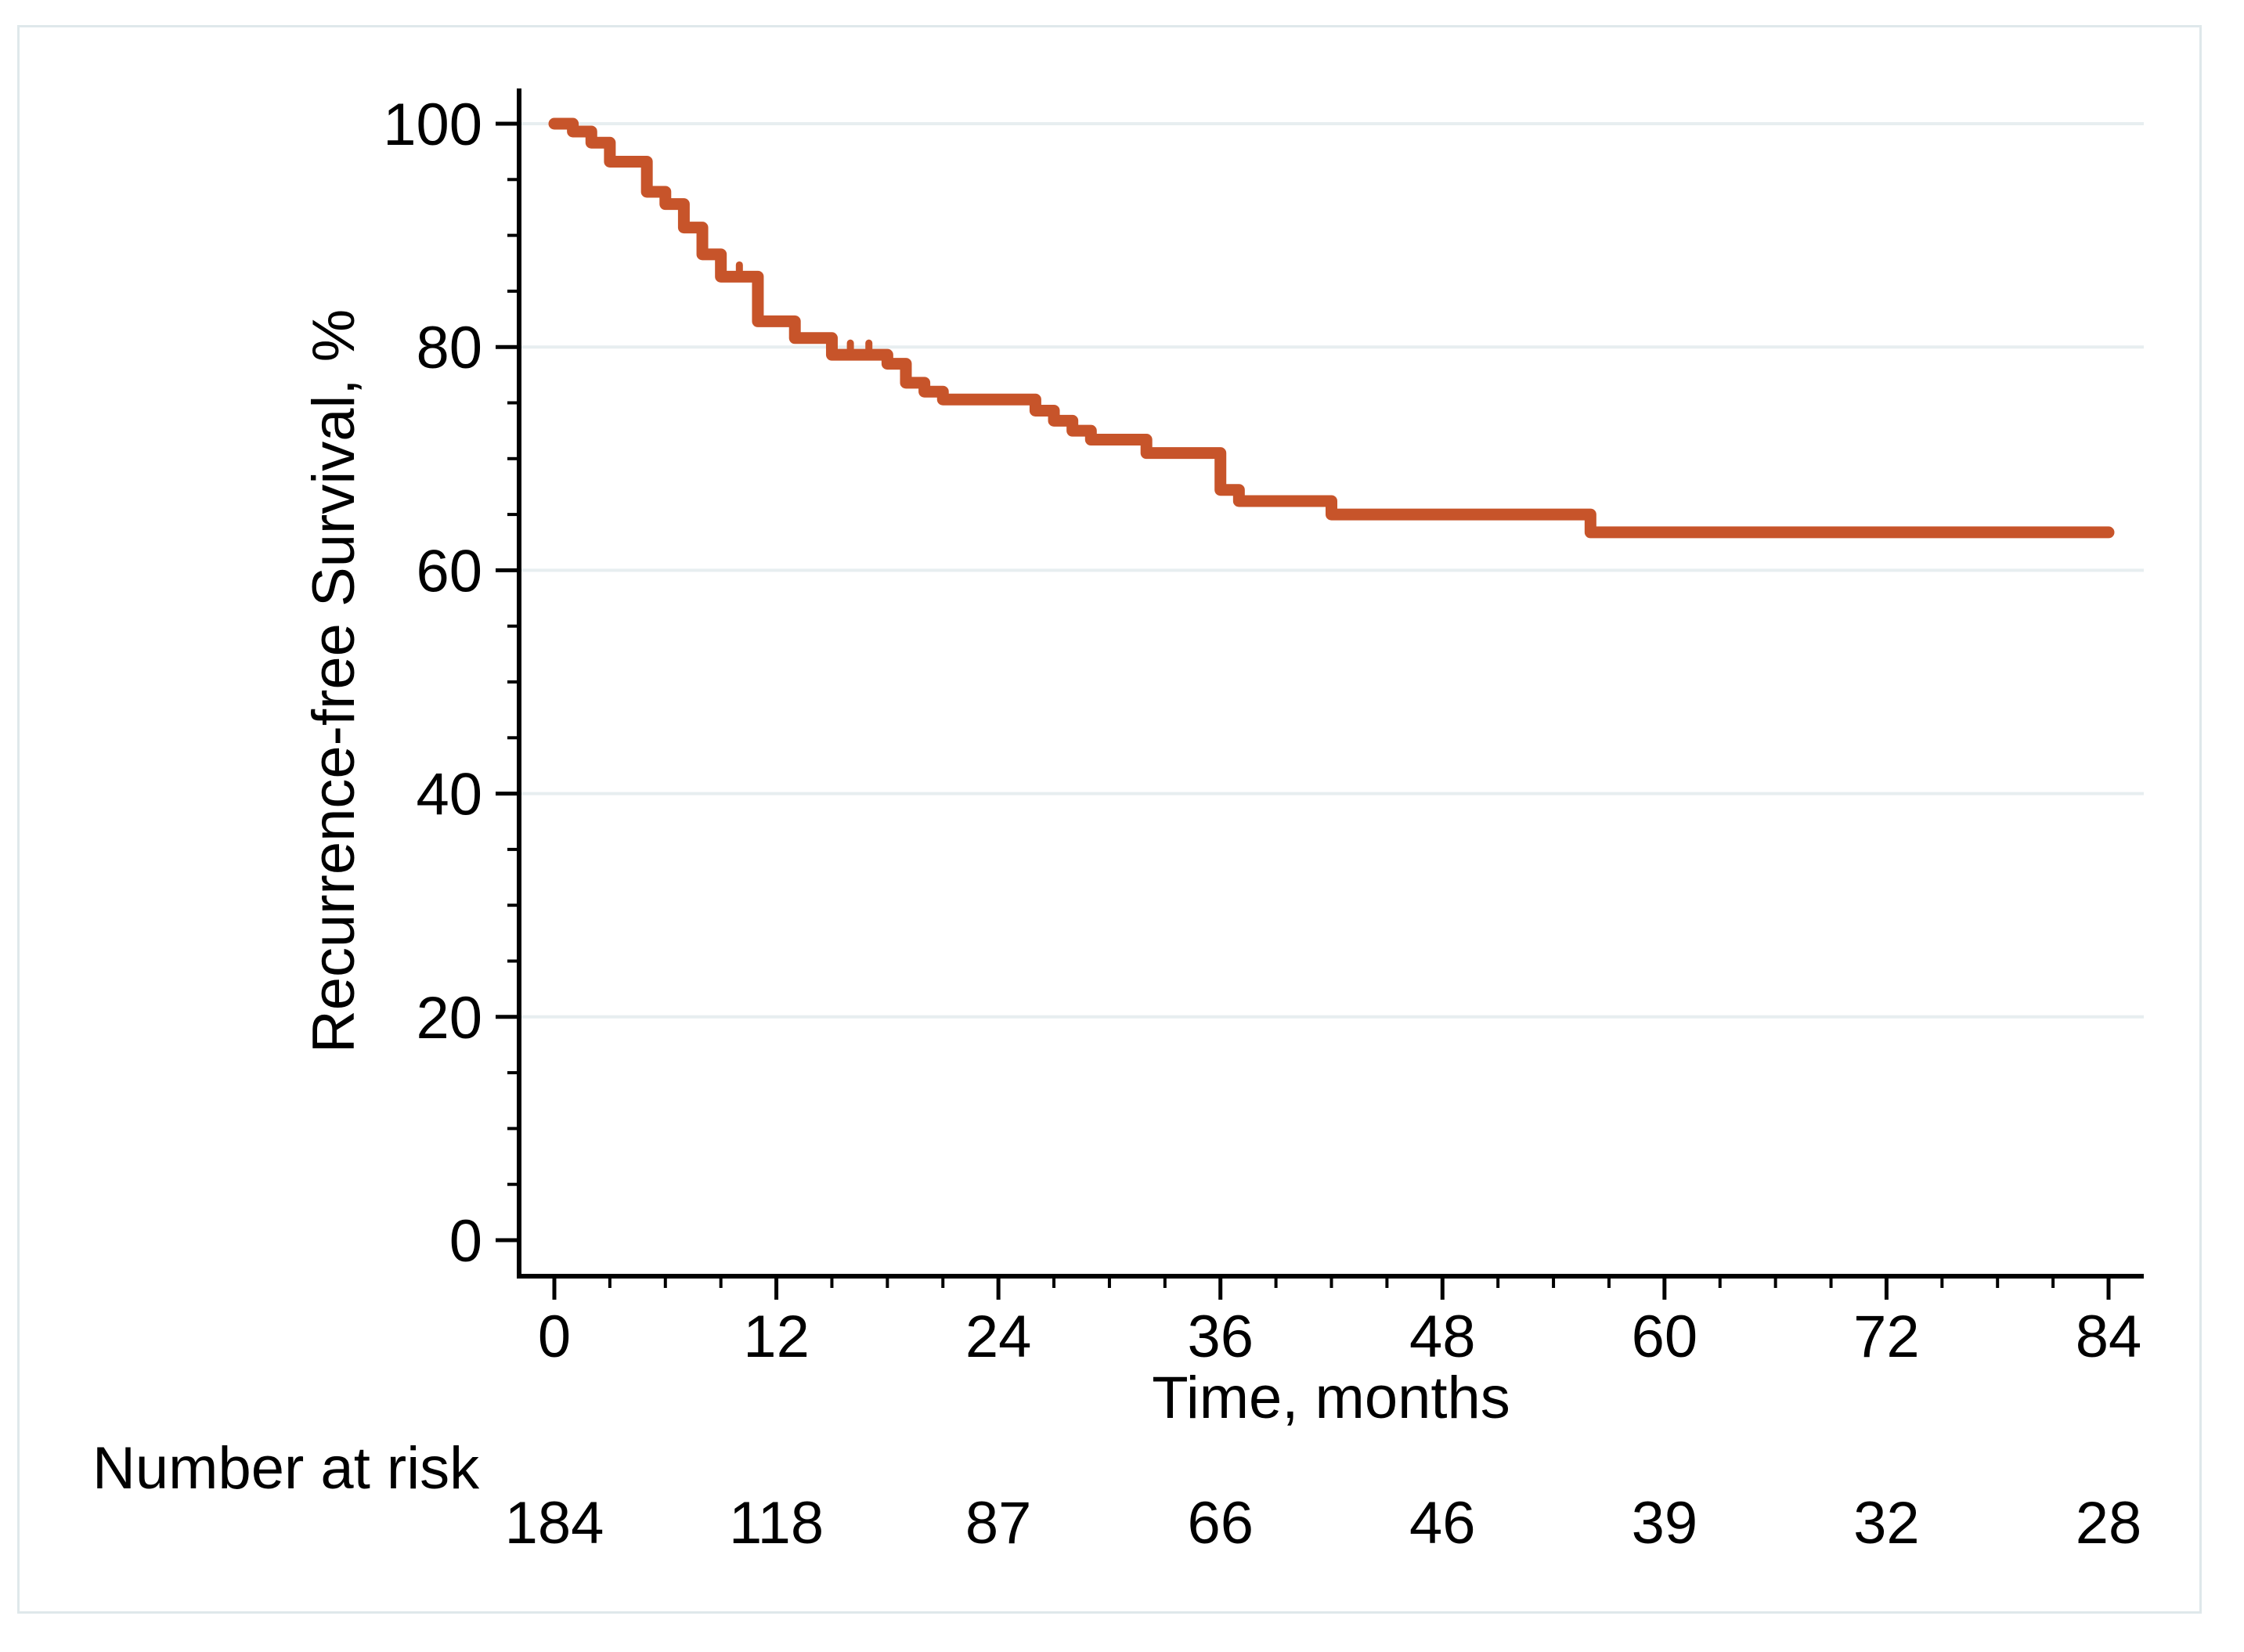  What do you see at coordinates (1665, 1523) in the screenshot?
I see `risk-count: 39` at bounding box center [1665, 1523].